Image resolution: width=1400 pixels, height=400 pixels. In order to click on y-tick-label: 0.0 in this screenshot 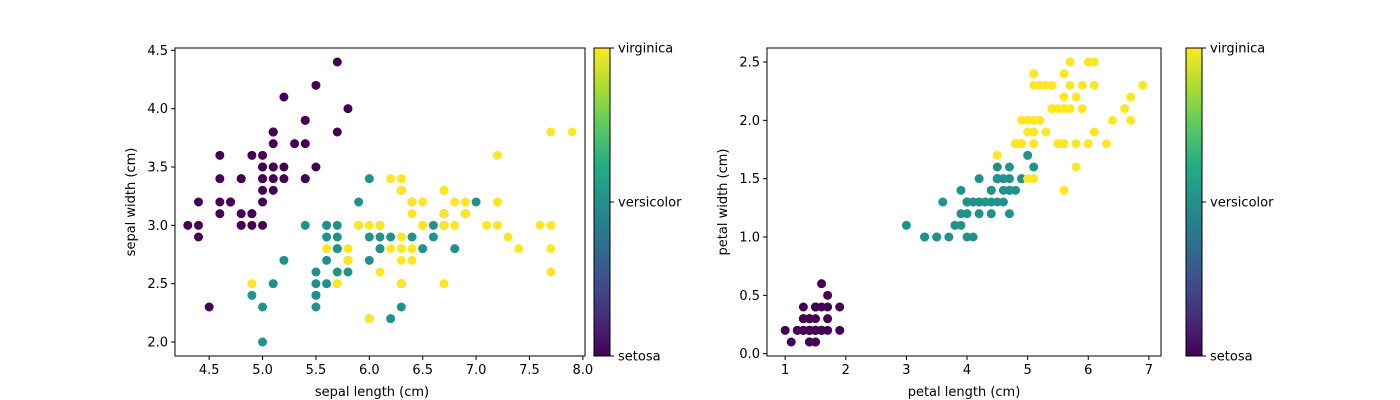, I will do `click(749, 354)`.